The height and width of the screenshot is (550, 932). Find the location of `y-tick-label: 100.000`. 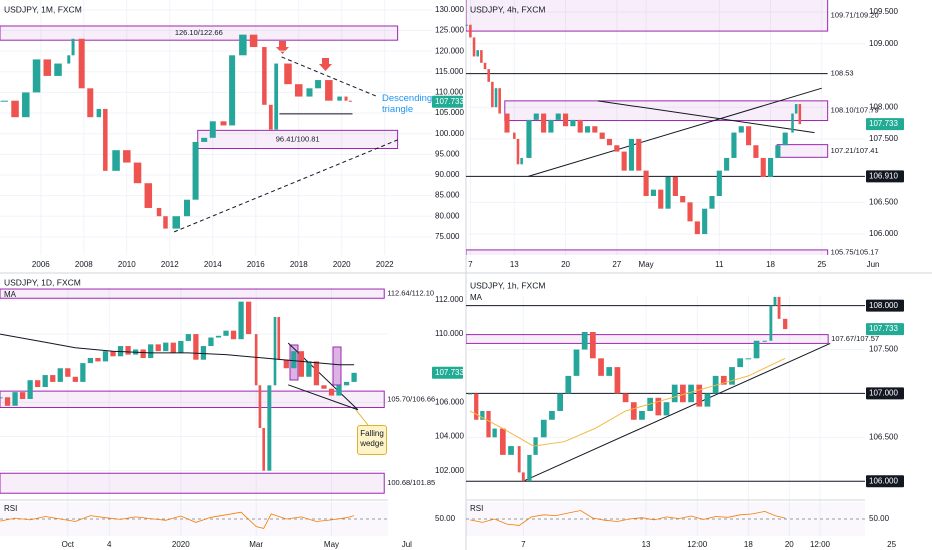

y-tick-label: 100.000 is located at coordinates (449, 133).